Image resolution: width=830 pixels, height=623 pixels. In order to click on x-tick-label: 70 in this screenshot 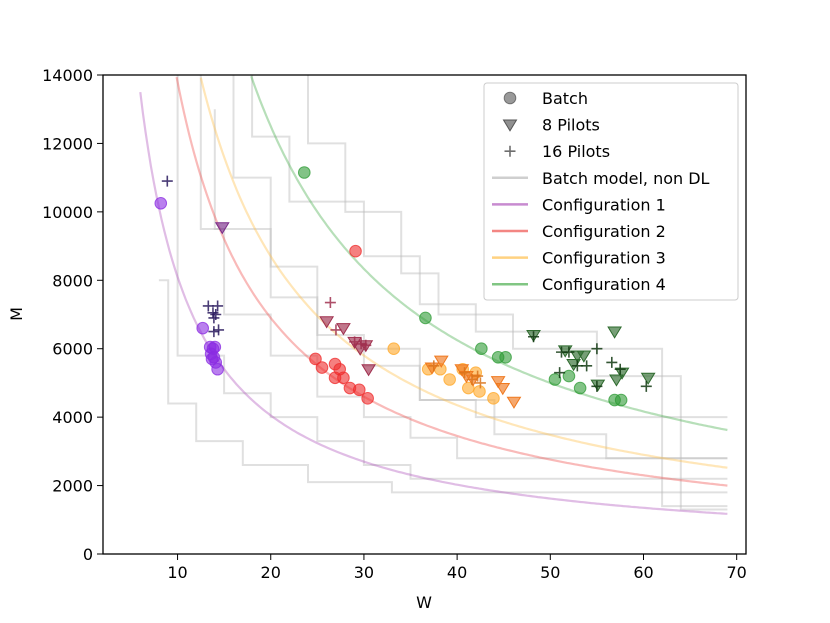, I will do `click(737, 572)`.